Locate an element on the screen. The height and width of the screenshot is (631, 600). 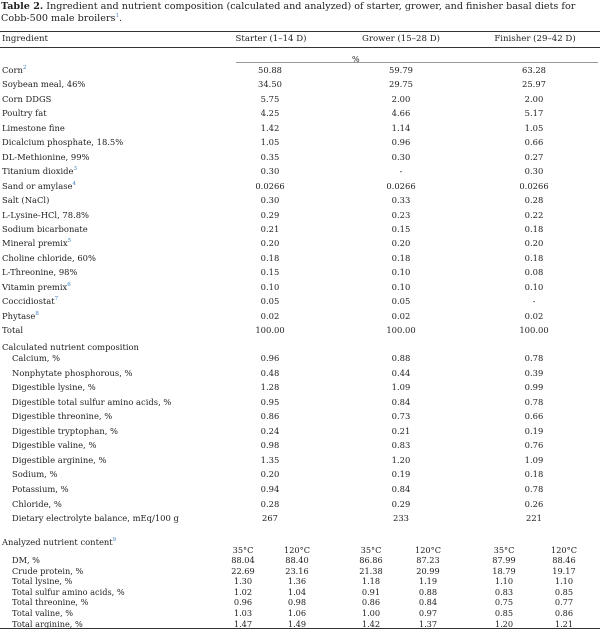
ingredient-name: Sodium bicarbonate is located at coordinates (45, 228).